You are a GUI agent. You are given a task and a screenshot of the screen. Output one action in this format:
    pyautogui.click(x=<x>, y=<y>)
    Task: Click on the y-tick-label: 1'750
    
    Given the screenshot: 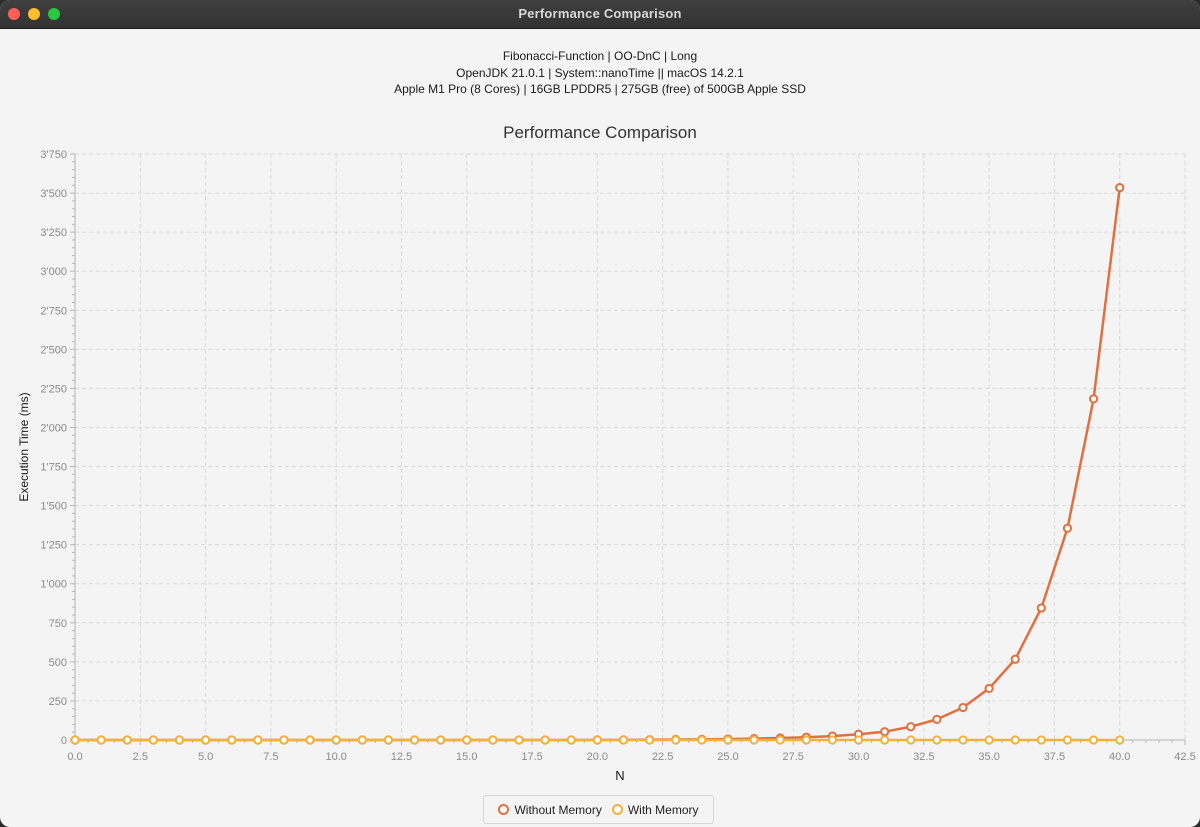 What is the action you would take?
    pyautogui.click(x=53, y=468)
    